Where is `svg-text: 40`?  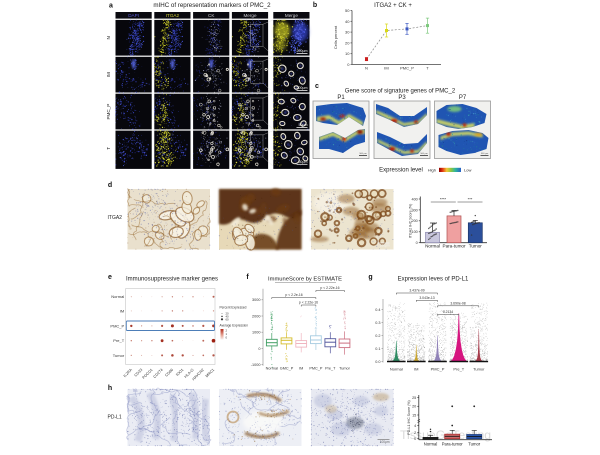
svg-text: 40 is located at coordinates (347, 21).